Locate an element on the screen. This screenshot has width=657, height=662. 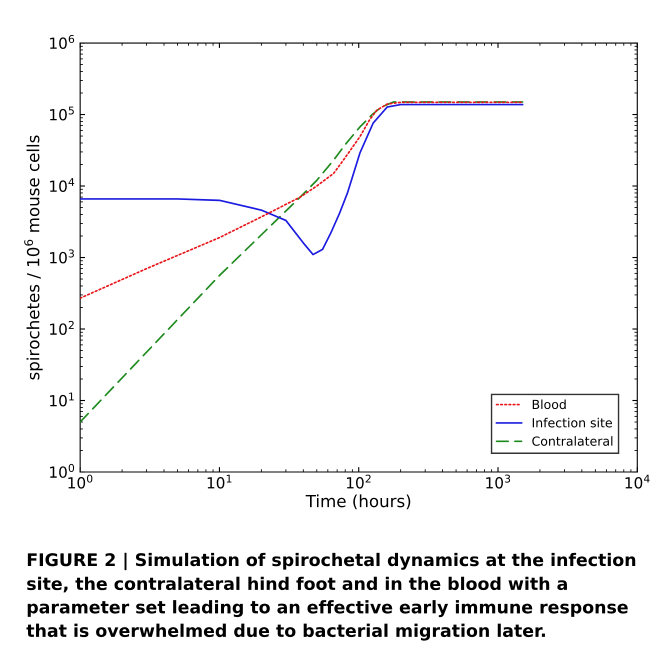
y-axis-title: spirochetes / 10$^{6}$ mouse cells is located at coordinates (33, 258).